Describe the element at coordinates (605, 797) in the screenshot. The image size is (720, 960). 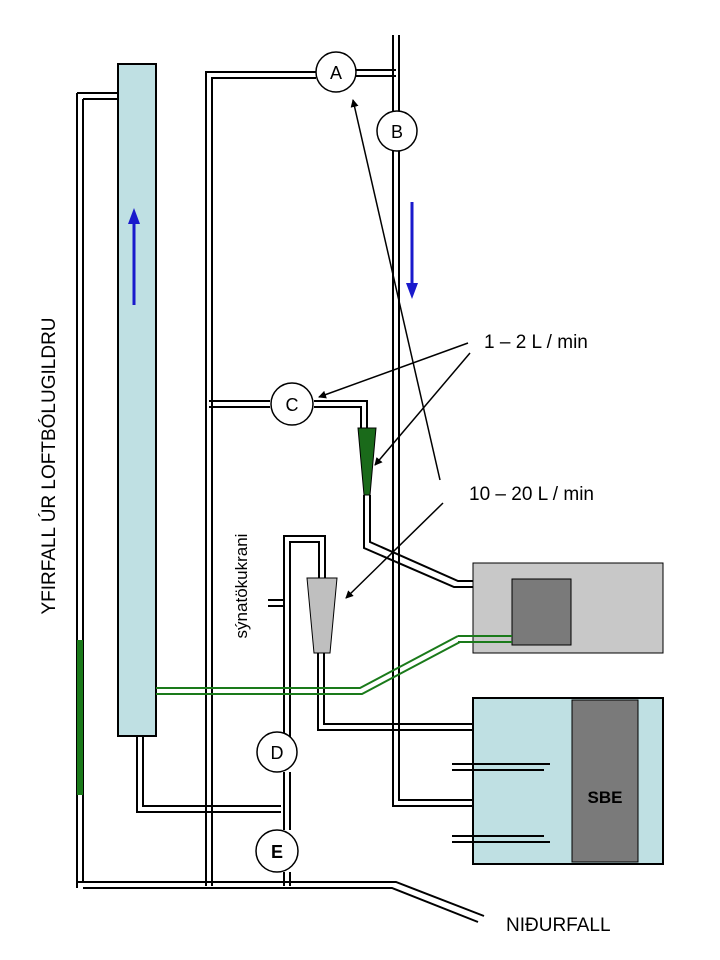
I see `sbe-label: SBE` at that location.